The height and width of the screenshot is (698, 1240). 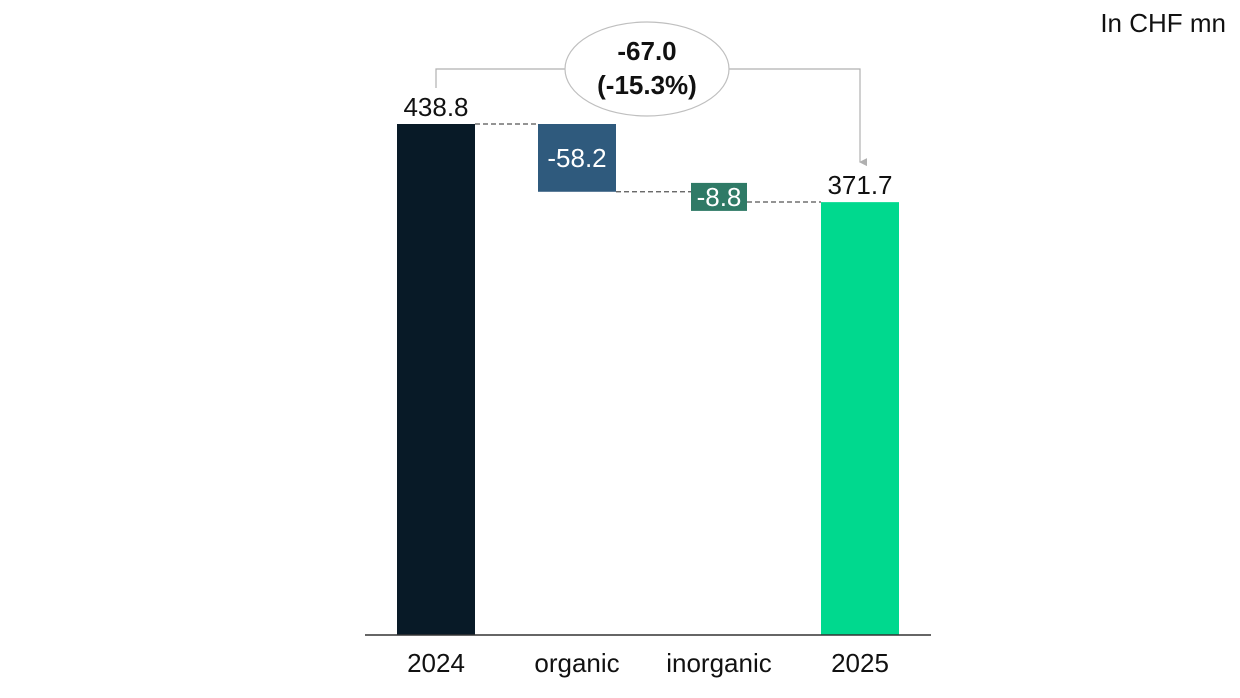 I want to click on unit-label: In CHF mn, so click(x=1163, y=23).